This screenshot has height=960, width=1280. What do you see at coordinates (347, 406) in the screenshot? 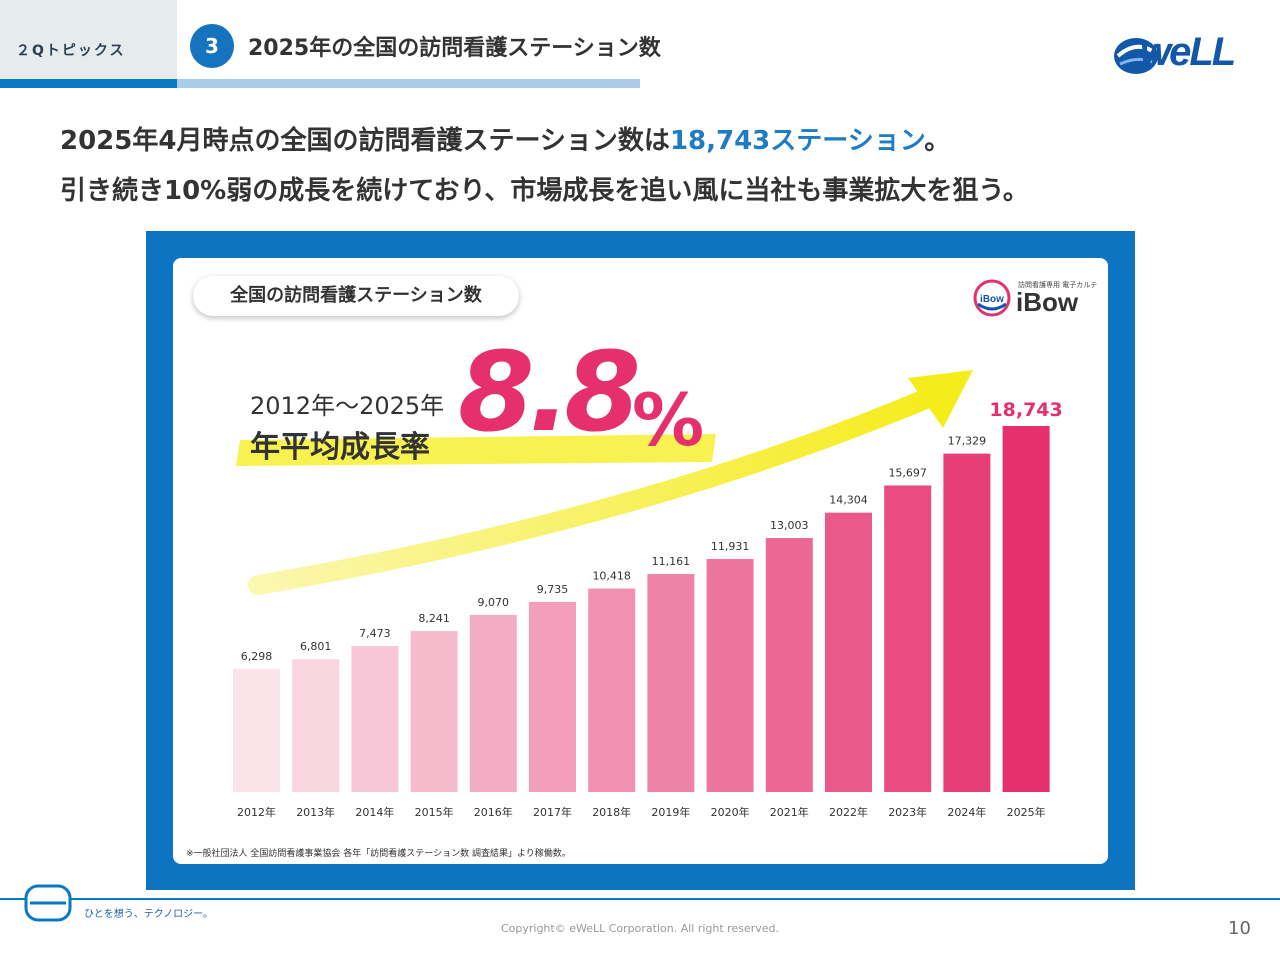
I see `cagr-period: 2012年～2025年` at bounding box center [347, 406].